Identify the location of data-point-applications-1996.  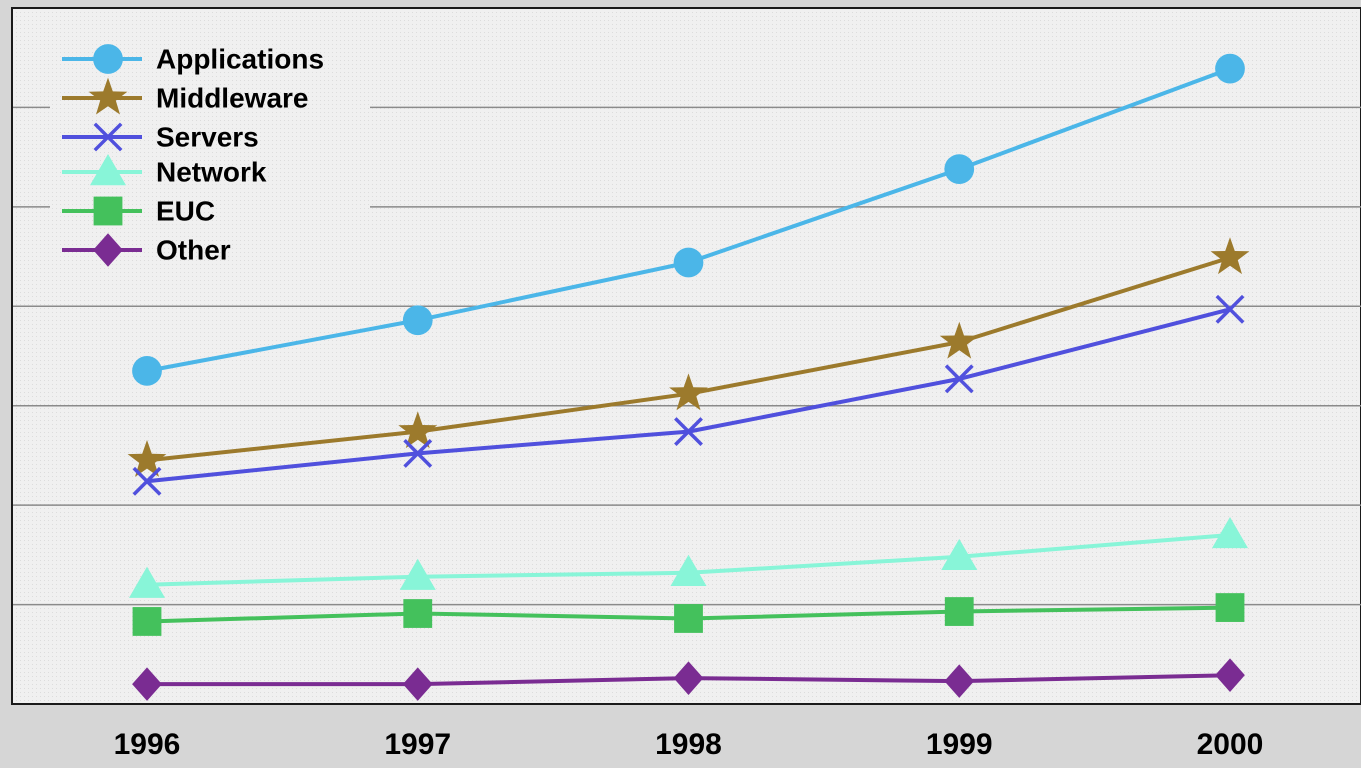
(147, 371).